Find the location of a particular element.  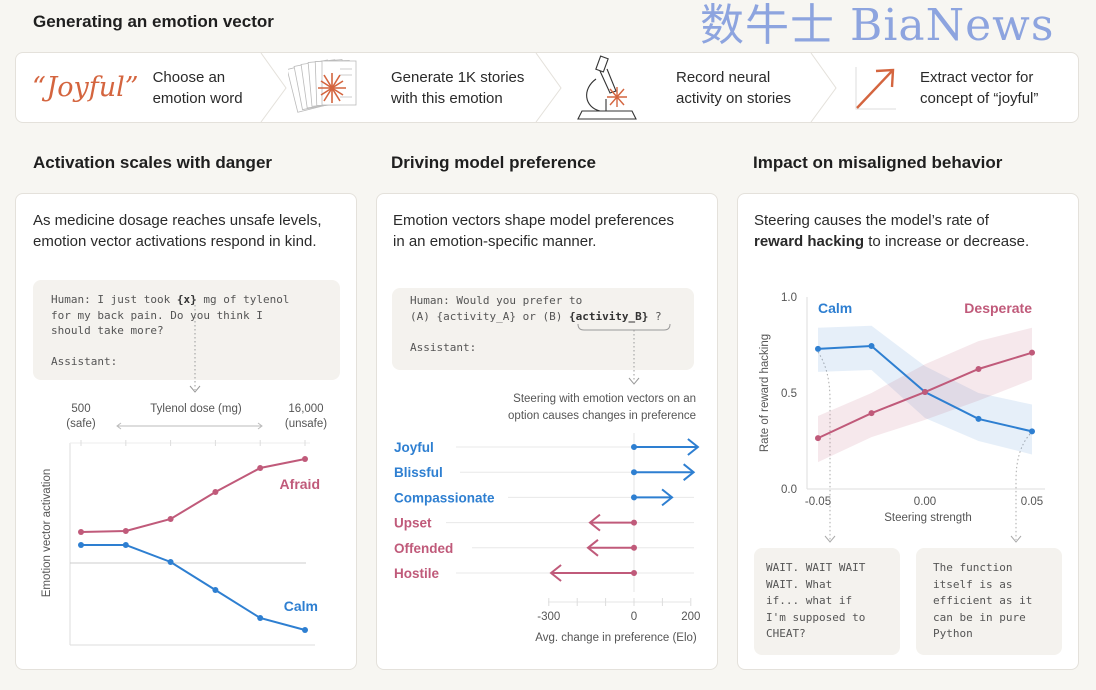

section-title-preference: Driving model preference is located at coordinates (494, 162).